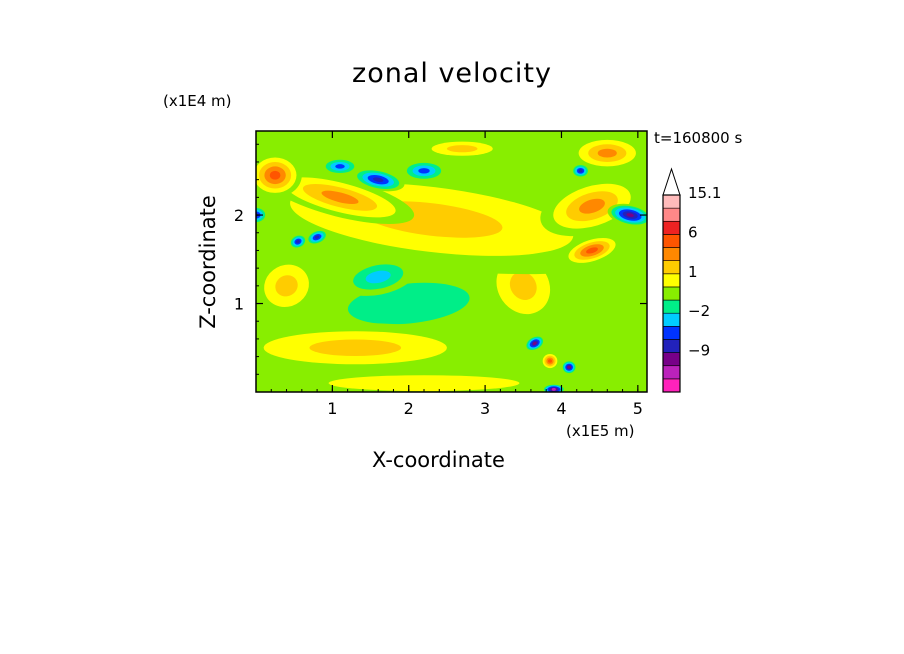 This screenshot has height=654, width=904. Describe the element at coordinates (699, 351) in the screenshot. I see `colorbar-tick-label-4: −9` at that location.